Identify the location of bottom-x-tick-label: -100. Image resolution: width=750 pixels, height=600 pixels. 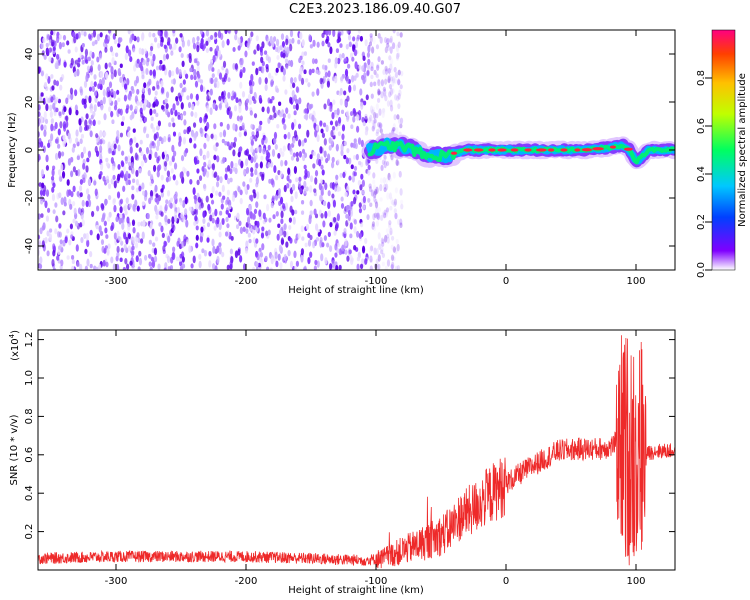
(376, 581).